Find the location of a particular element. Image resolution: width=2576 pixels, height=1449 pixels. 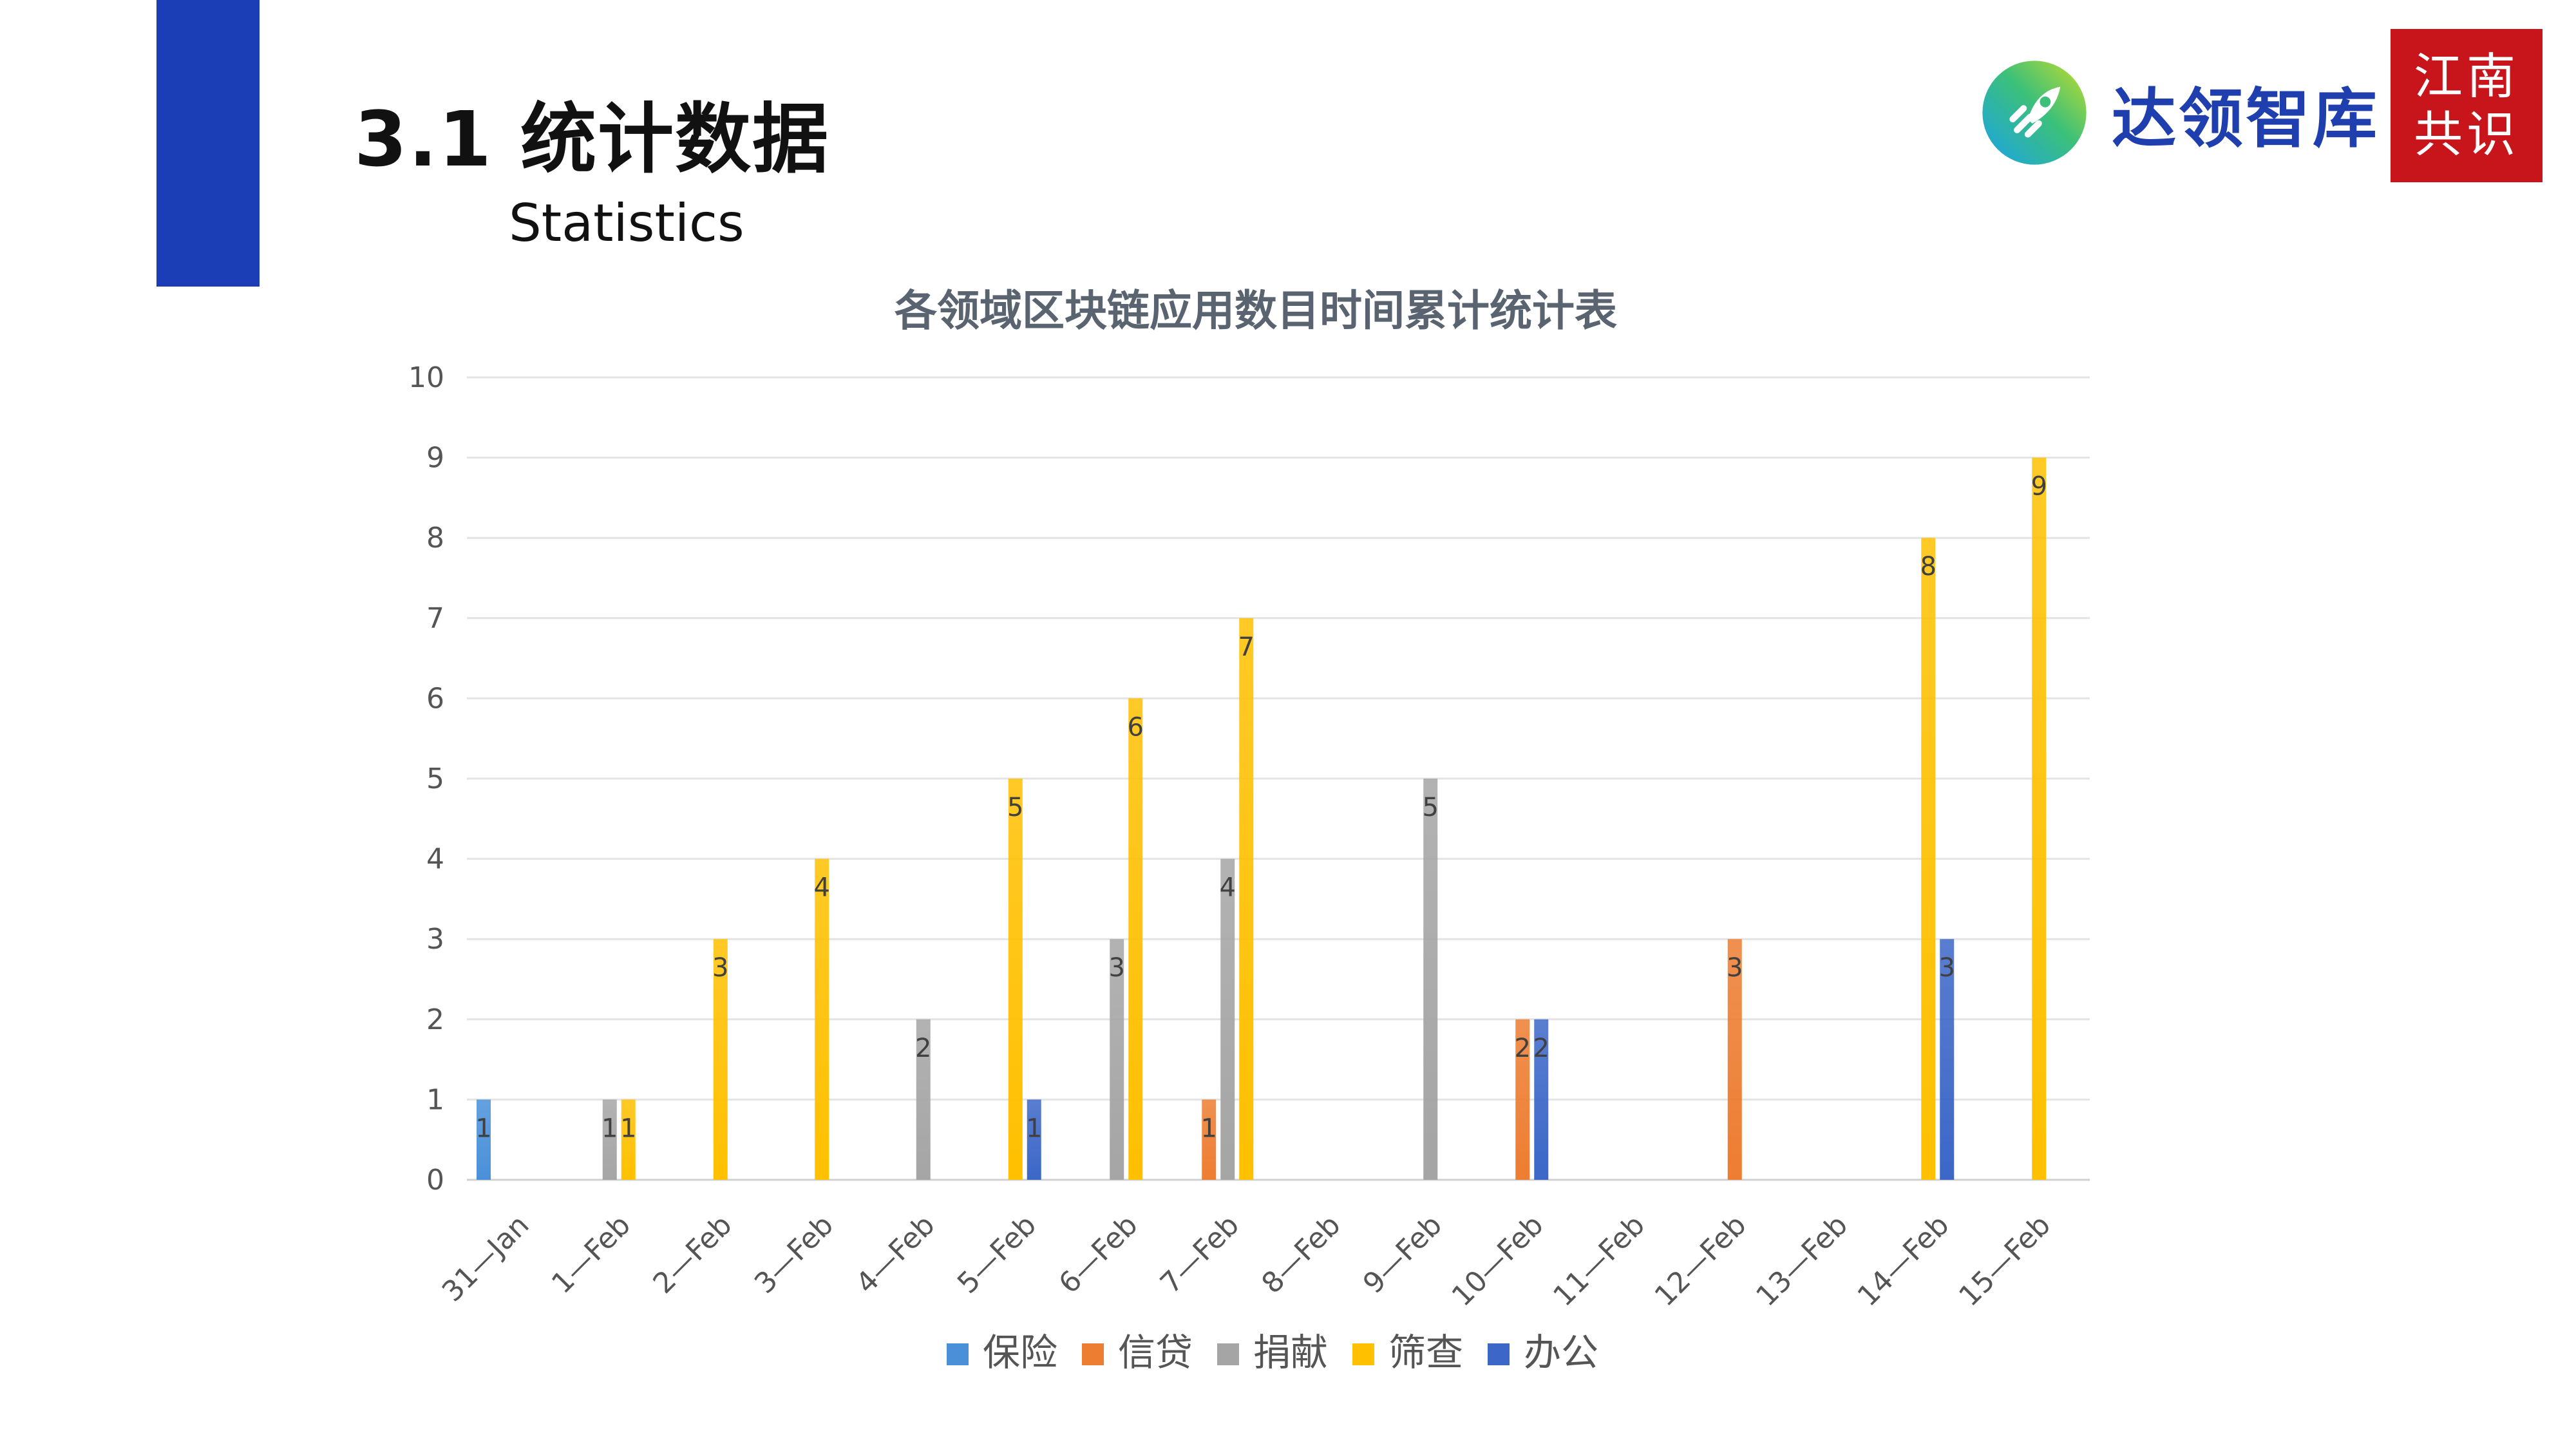

bar-筛查-15-Feb is located at coordinates (2039, 818).